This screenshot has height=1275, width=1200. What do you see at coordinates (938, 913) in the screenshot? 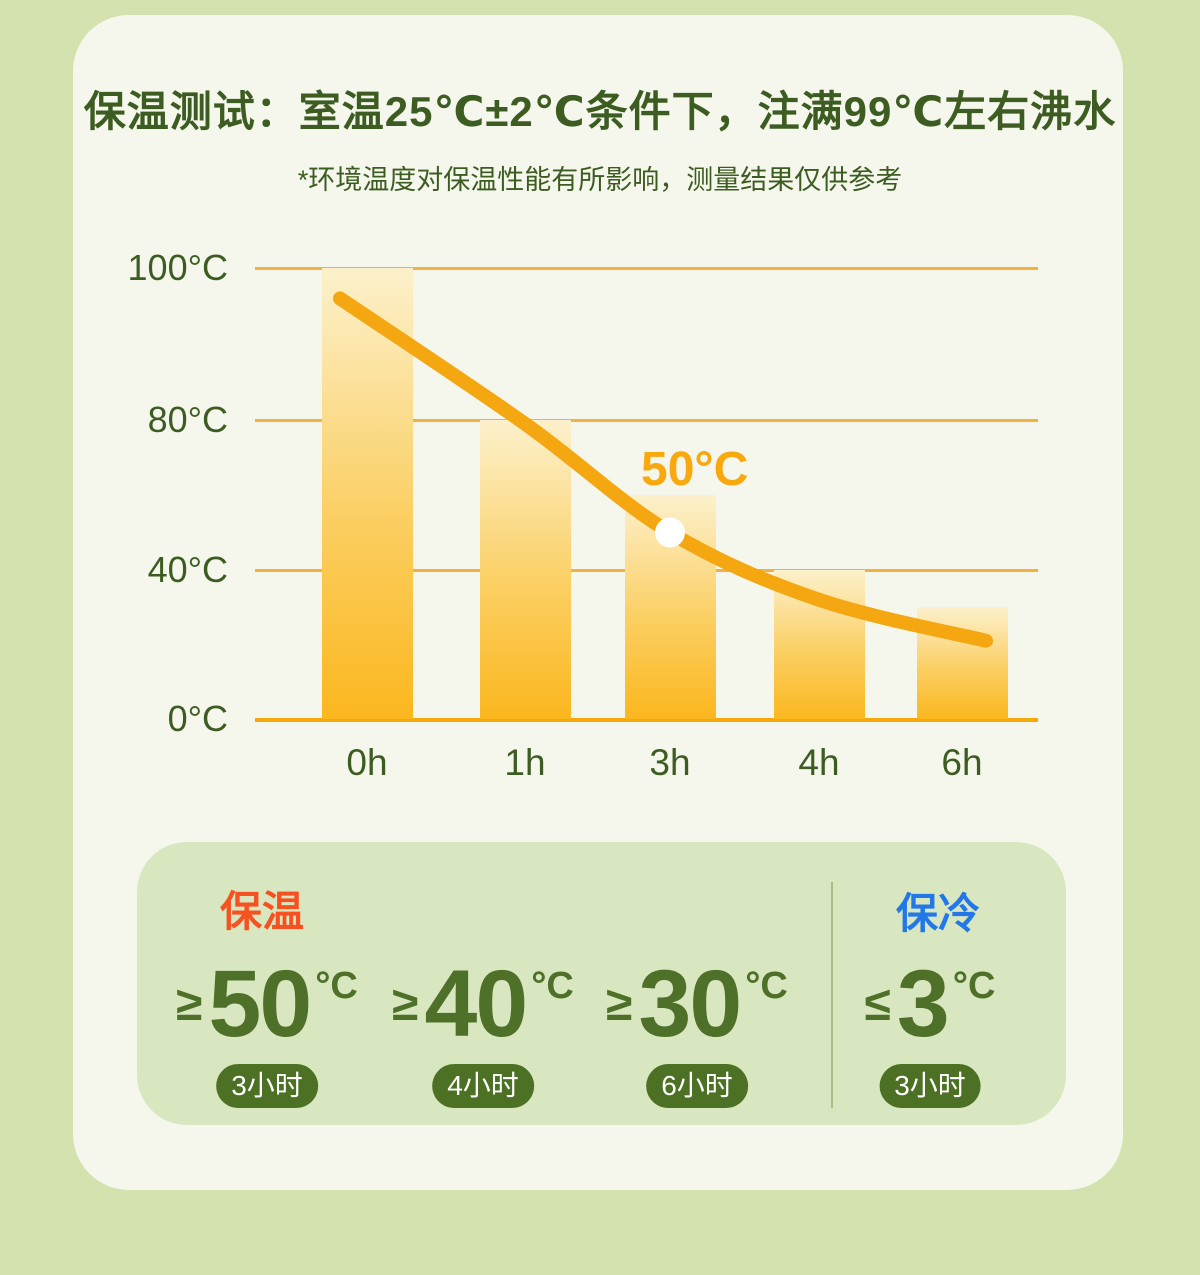
I see `cold-retention-label: 保冷` at bounding box center [938, 913].